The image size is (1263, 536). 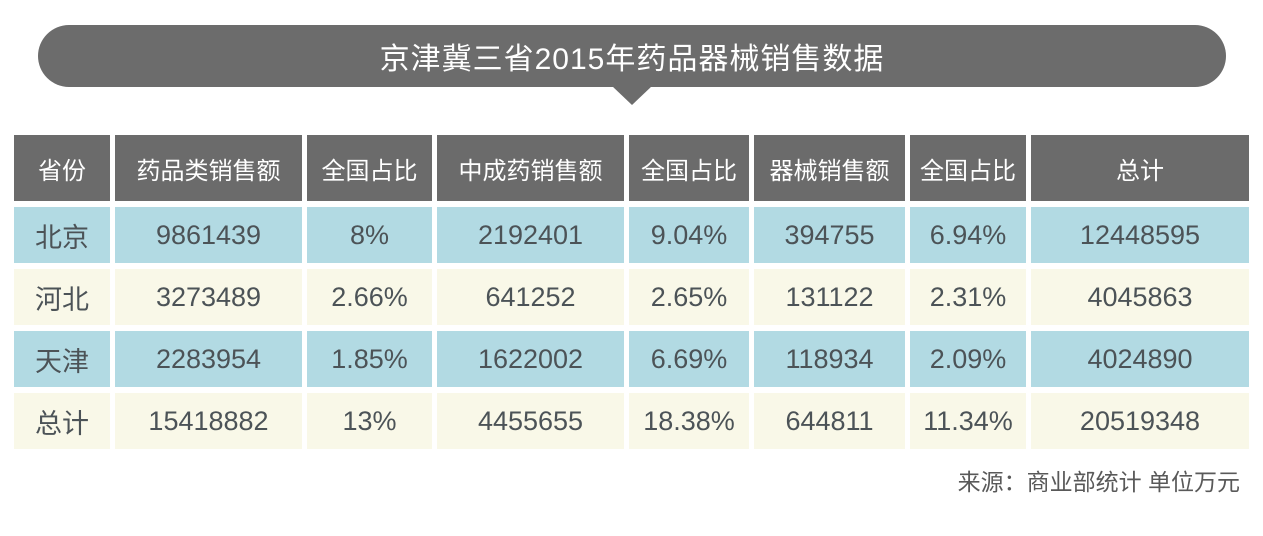 What do you see at coordinates (530, 359) in the screenshot?
I see `value-cell: 1622002` at bounding box center [530, 359].